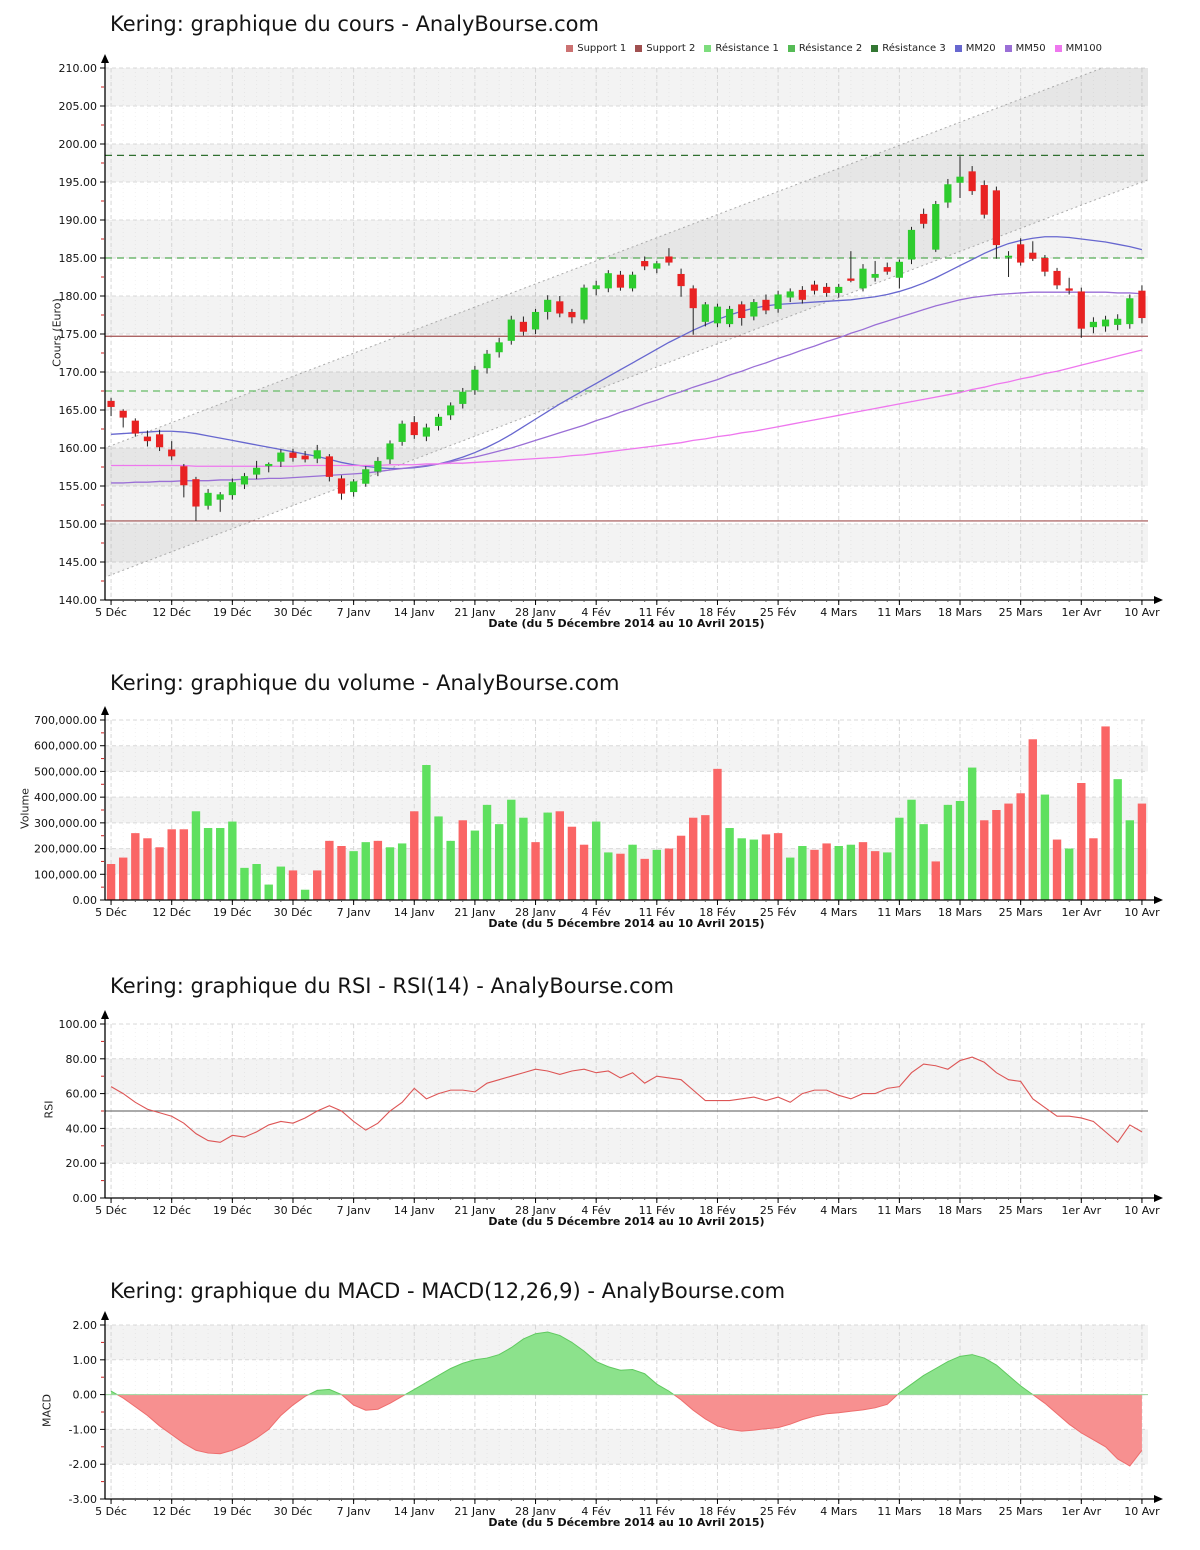  What do you see at coordinates (665, 48) in the screenshot?
I see `legend-item: Support 2` at bounding box center [665, 48].